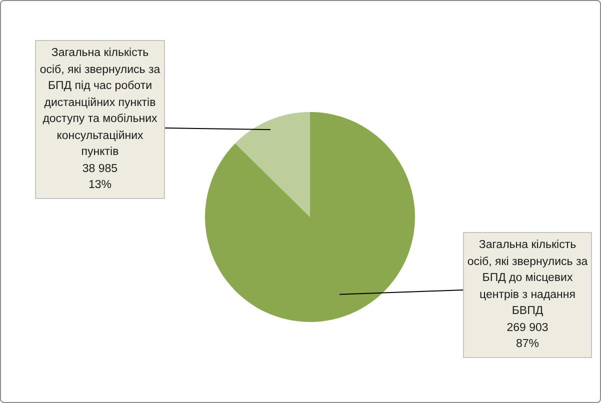 This screenshot has height=403, width=601. What do you see at coordinates (528, 336) in the screenshot?
I see `data-label: 269 903 87%` at bounding box center [528, 336].